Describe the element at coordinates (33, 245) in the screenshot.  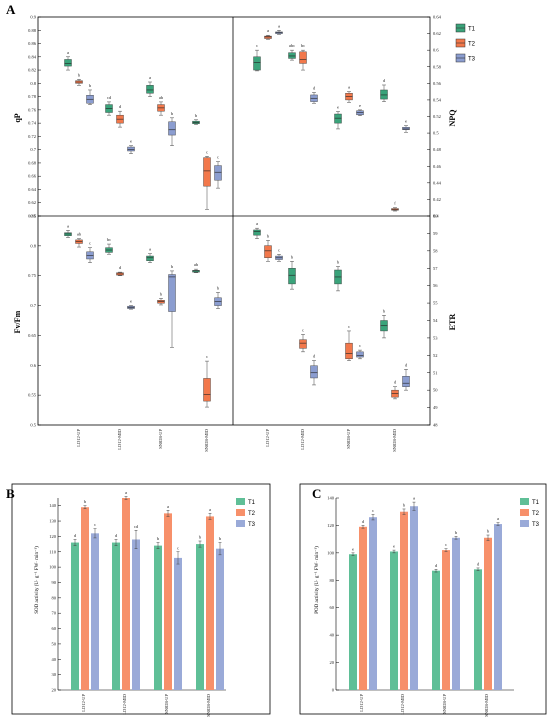
I see `y-tick-label: 0.8` at that location.